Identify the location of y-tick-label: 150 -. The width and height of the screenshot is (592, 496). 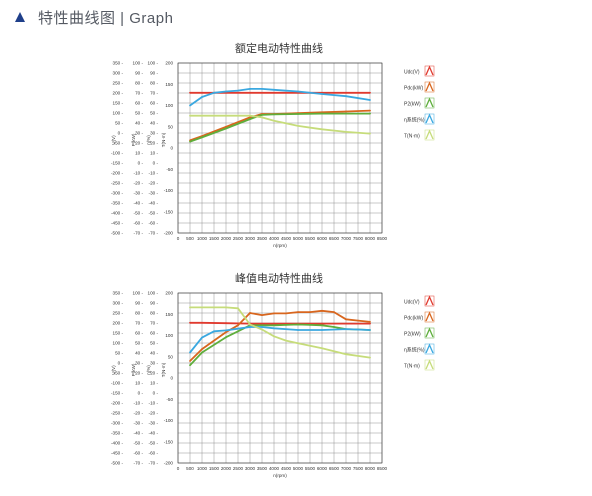
(118, 333).